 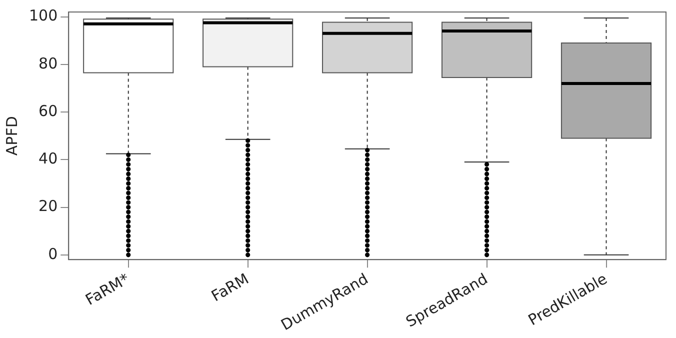 What do you see at coordinates (48, 159) in the screenshot?
I see `y-tick-label: 40` at bounding box center [48, 159].